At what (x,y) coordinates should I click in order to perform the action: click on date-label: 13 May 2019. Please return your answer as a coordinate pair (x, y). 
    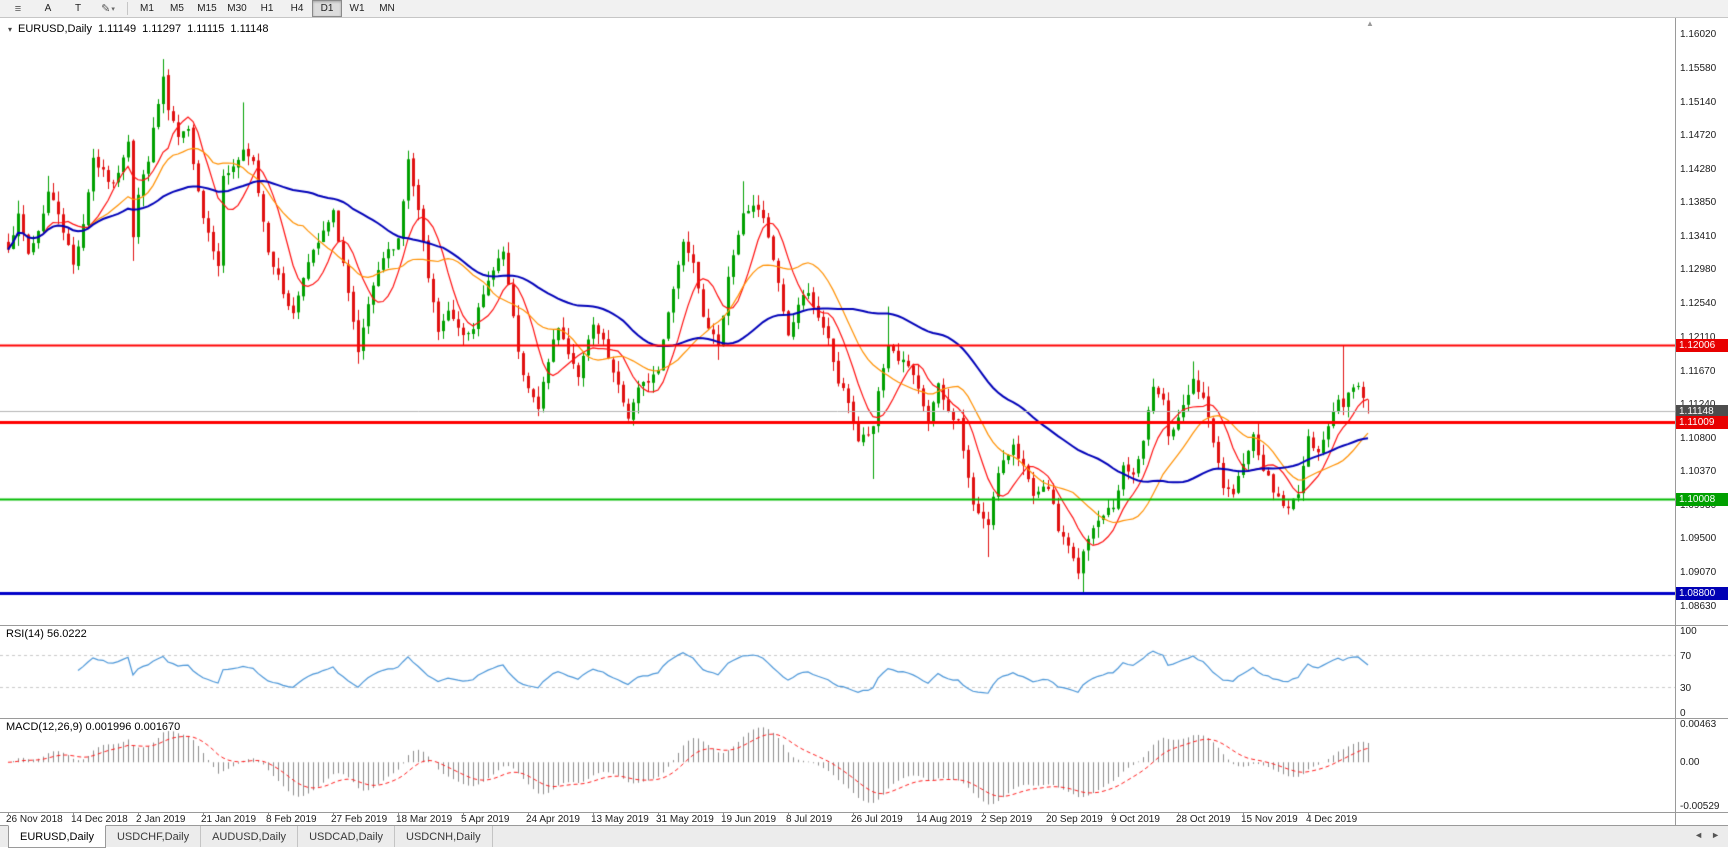
    Looking at the image, I should click on (620, 819).